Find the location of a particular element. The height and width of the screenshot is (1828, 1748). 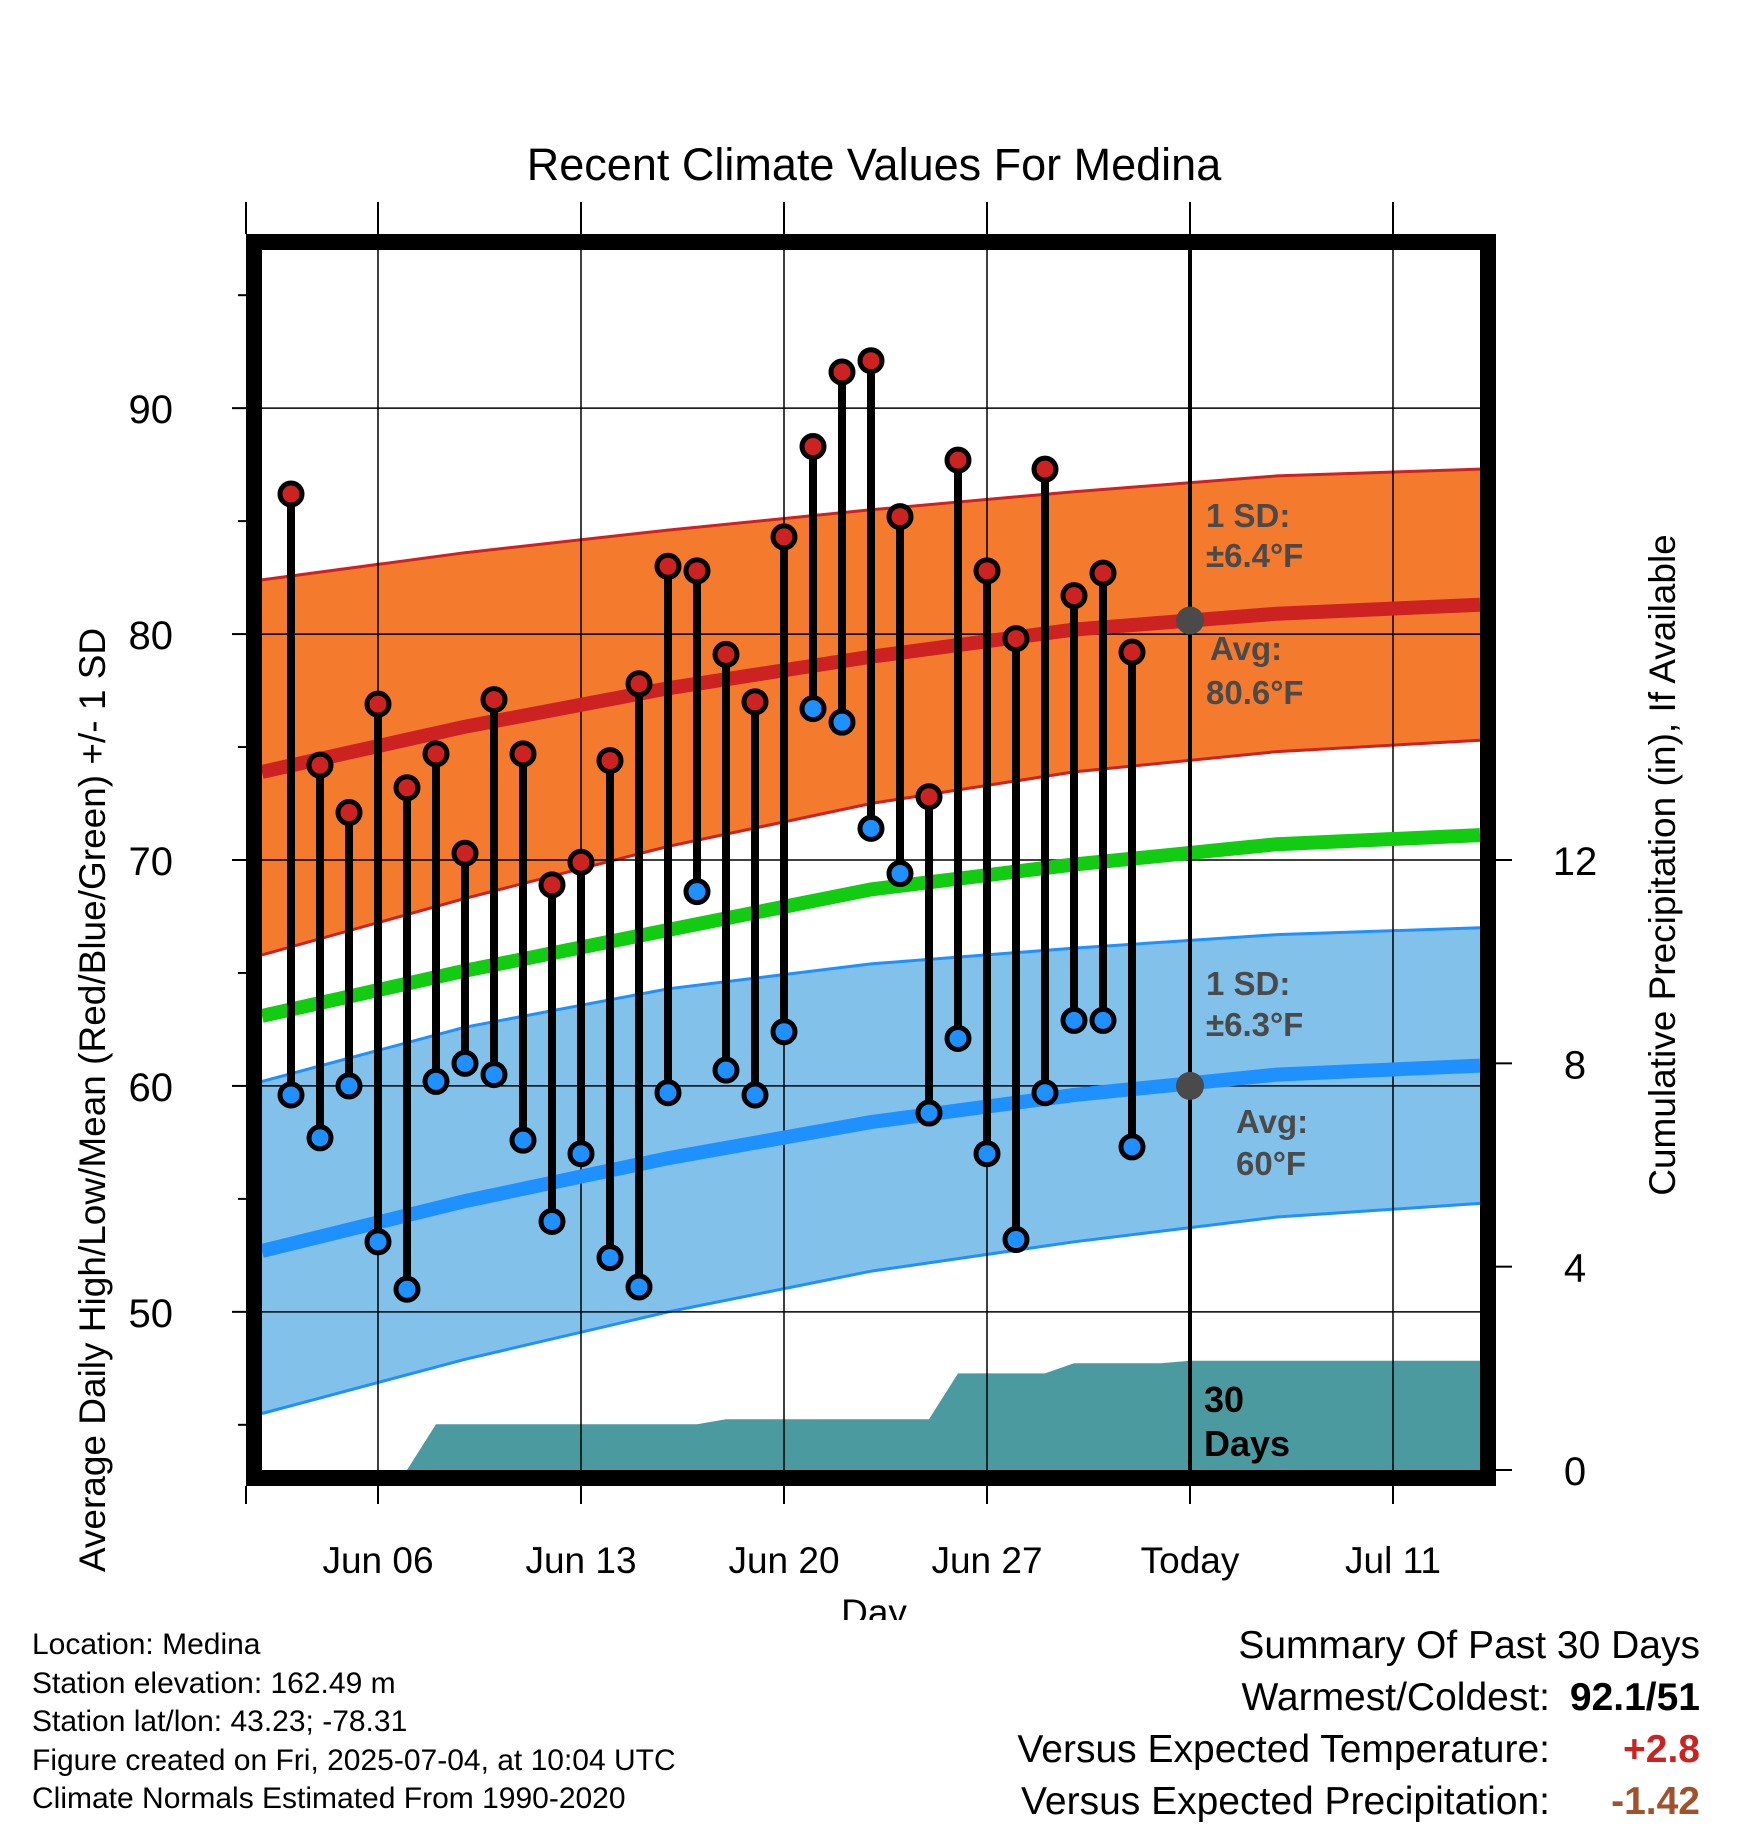

location-text: Location: Medina is located at coordinates (146, 1644).